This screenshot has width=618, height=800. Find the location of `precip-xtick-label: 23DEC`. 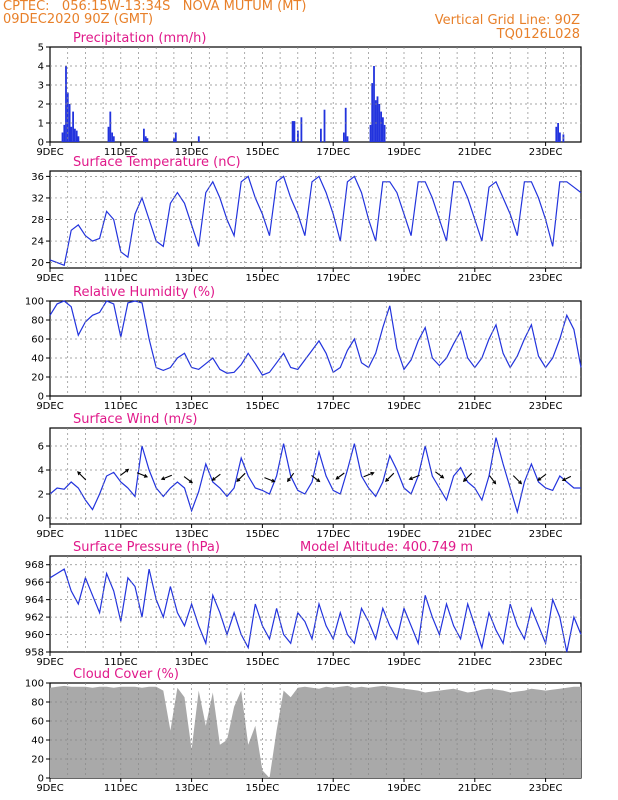

precip-xtick-label: 23DEC is located at coordinates (546, 152).